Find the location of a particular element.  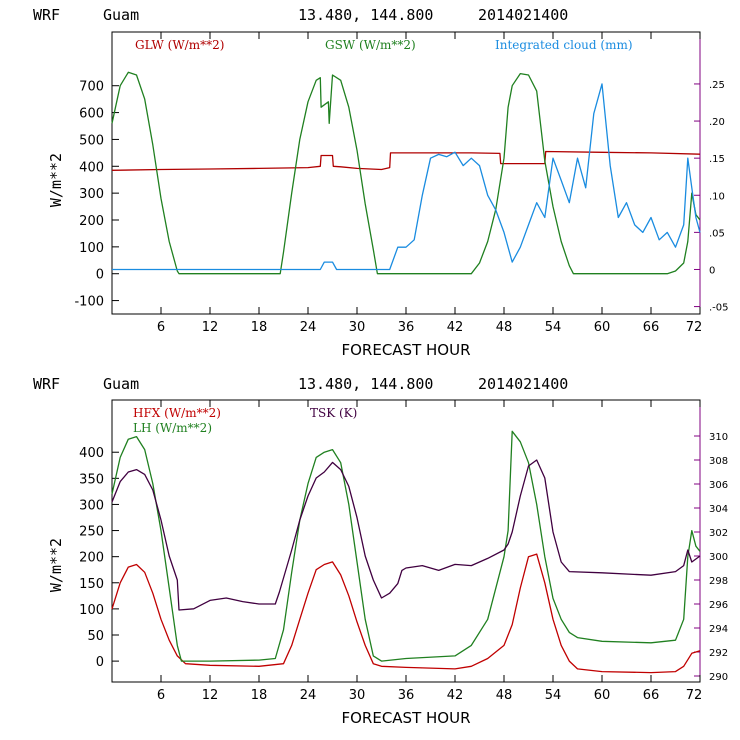

right-tick-label: 298 is located at coordinates (718, 581).